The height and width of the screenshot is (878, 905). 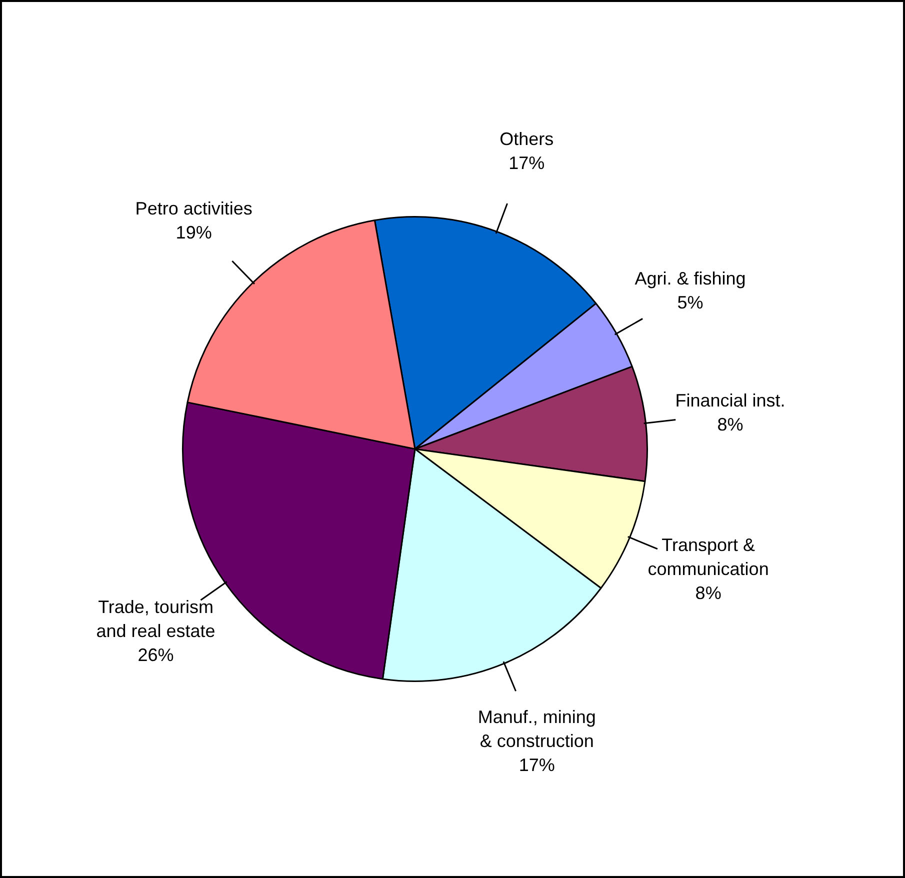 What do you see at coordinates (537, 728) in the screenshot?
I see `slice-label: Manuf., mining & construction` at bounding box center [537, 728].